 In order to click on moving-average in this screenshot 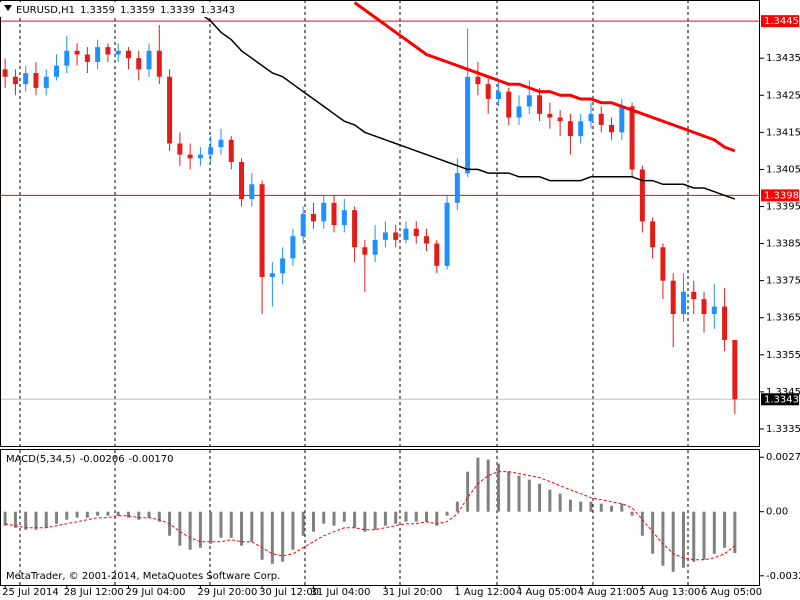, I will do `click(544, 77)`.